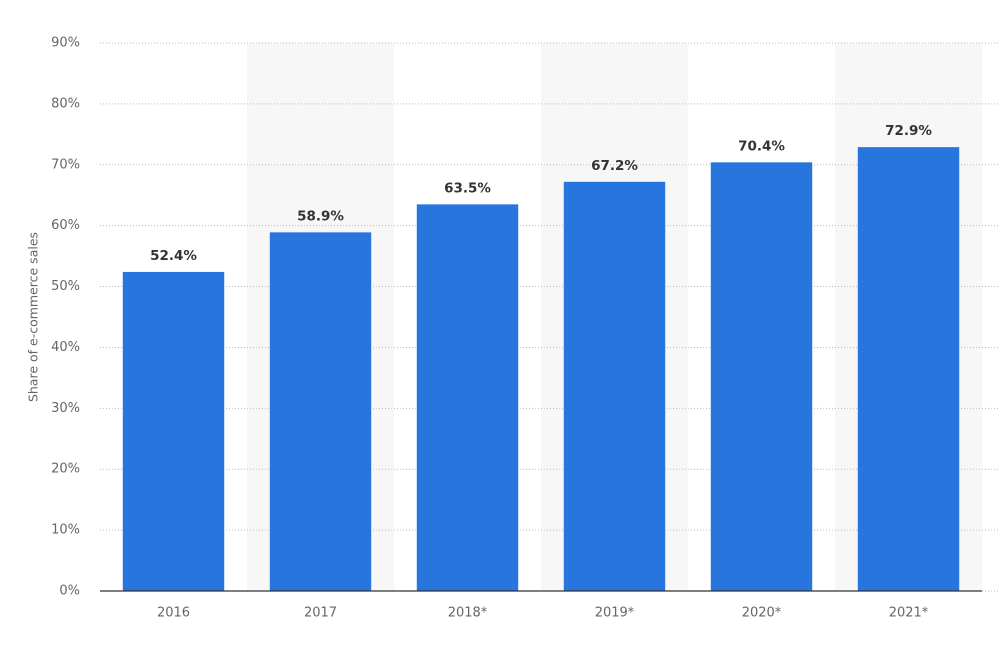  What do you see at coordinates (65, 408) in the screenshot?
I see `y-tick-label: 30%` at bounding box center [65, 408].